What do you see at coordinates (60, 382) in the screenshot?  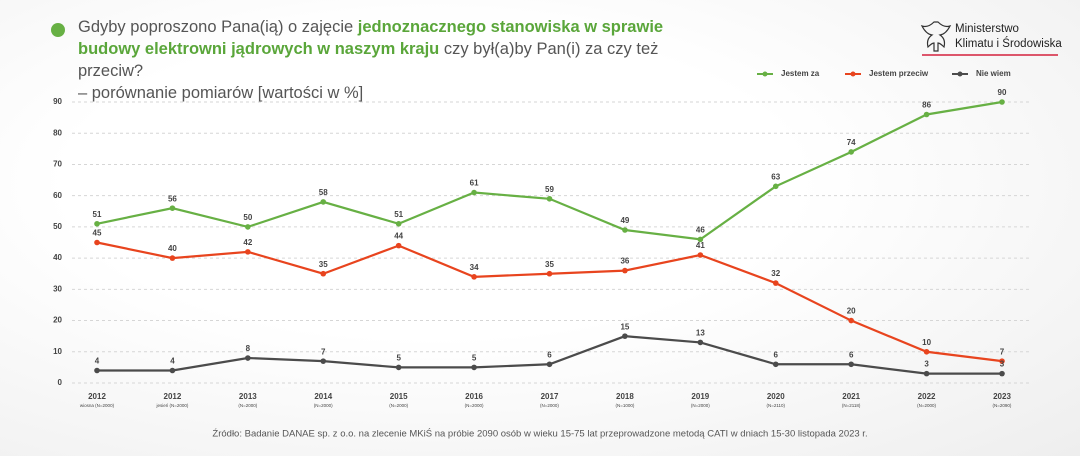 I see `y-tick-label: 0` at bounding box center [60, 382].